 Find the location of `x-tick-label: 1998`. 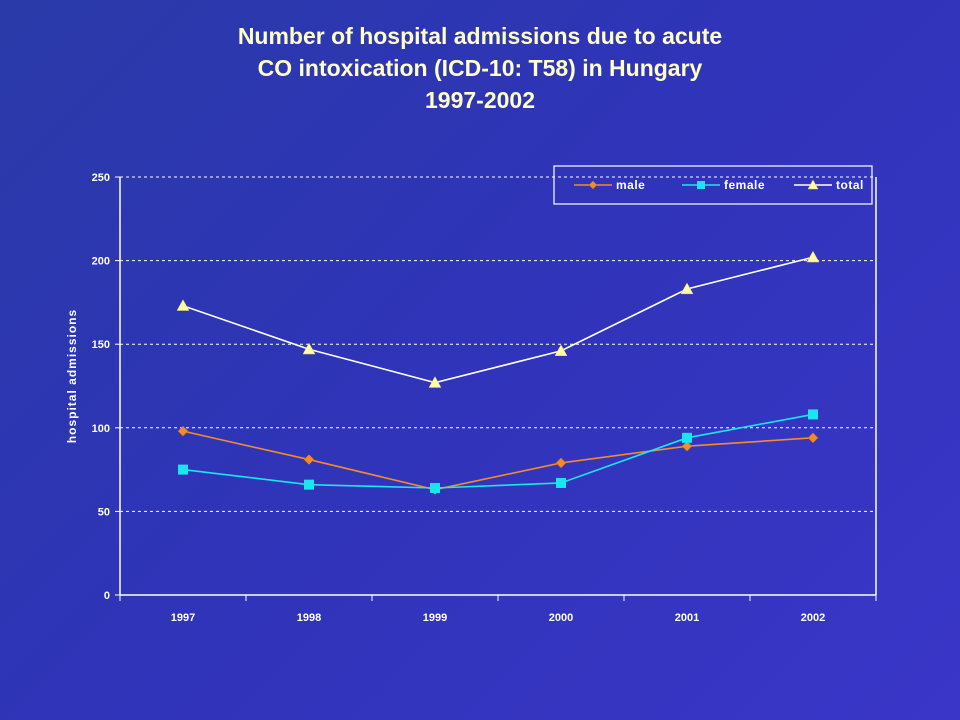

x-tick-label: 1998 is located at coordinates (309, 618).